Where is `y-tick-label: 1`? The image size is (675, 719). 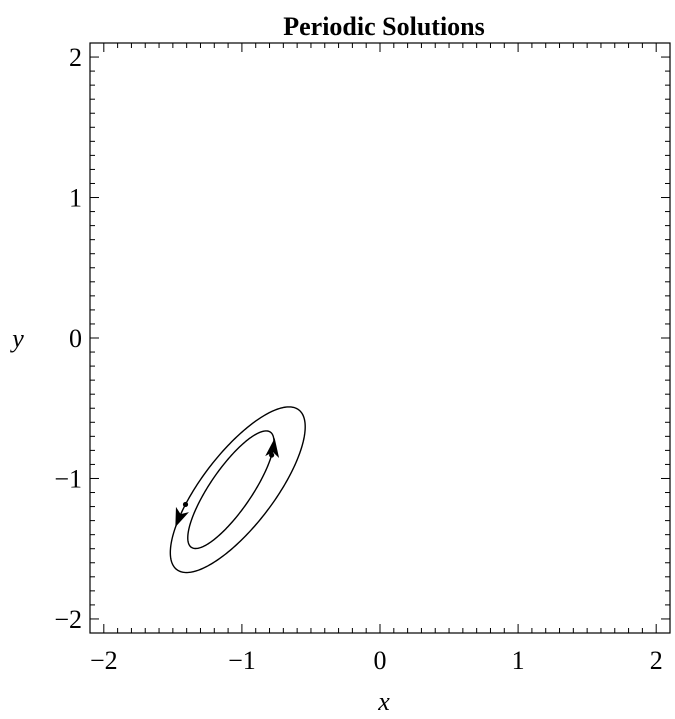
y-tick-label: 1 is located at coordinates (75, 198).